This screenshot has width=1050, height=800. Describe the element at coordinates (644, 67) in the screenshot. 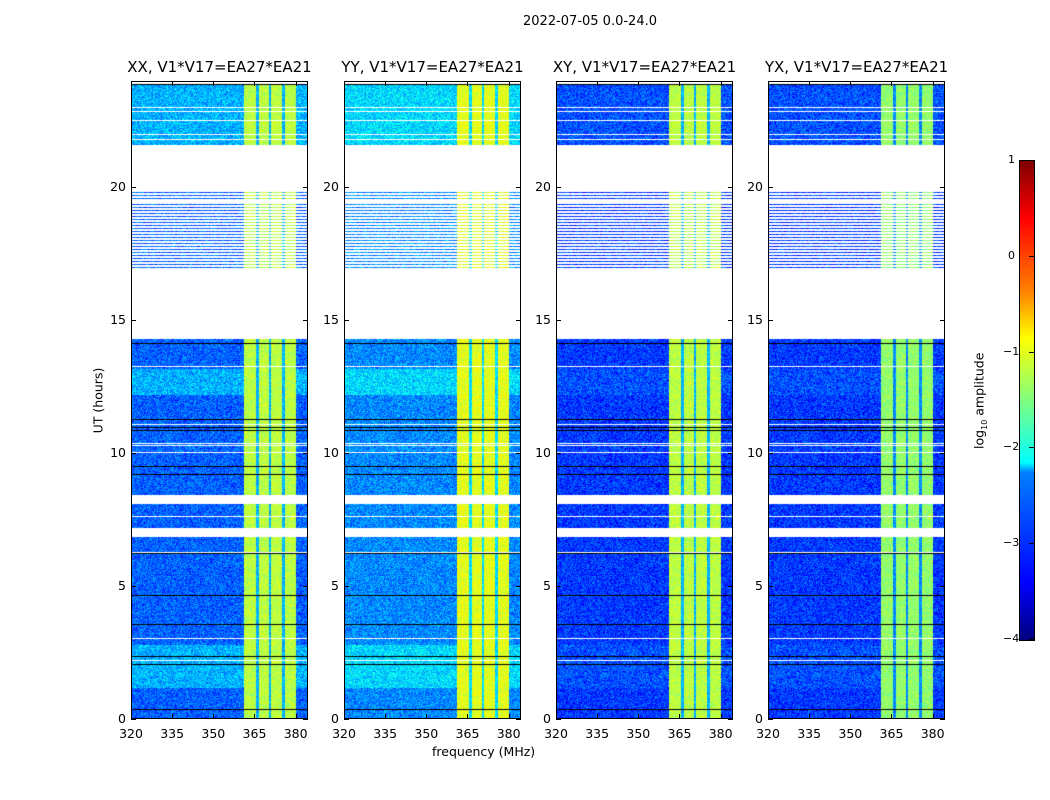

I see `panel-title: XY, V1*V17=EA27*EA21` at that location.